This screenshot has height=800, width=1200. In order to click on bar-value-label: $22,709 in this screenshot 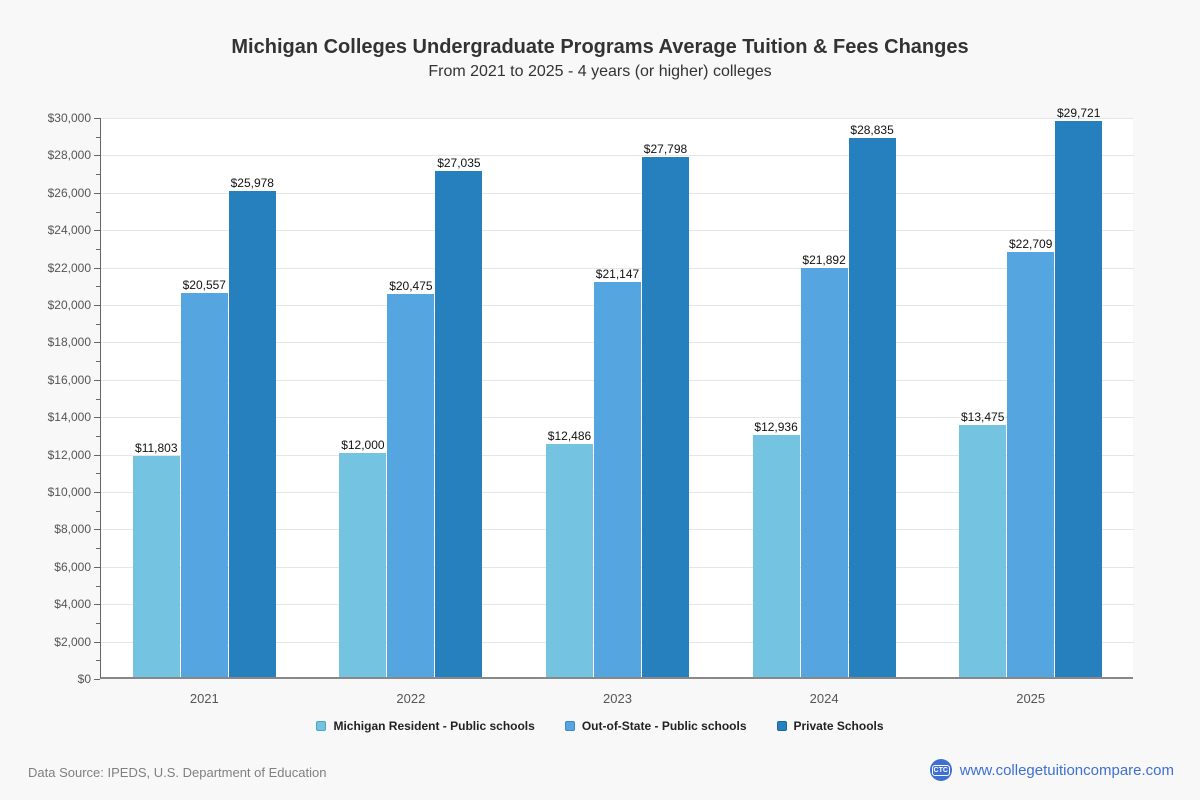, I will do `click(1030, 244)`.